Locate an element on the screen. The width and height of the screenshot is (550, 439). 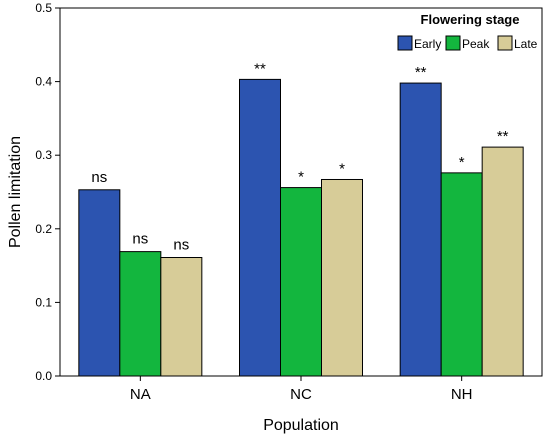
y-tick-label: 0.0 is located at coordinates (43, 376).